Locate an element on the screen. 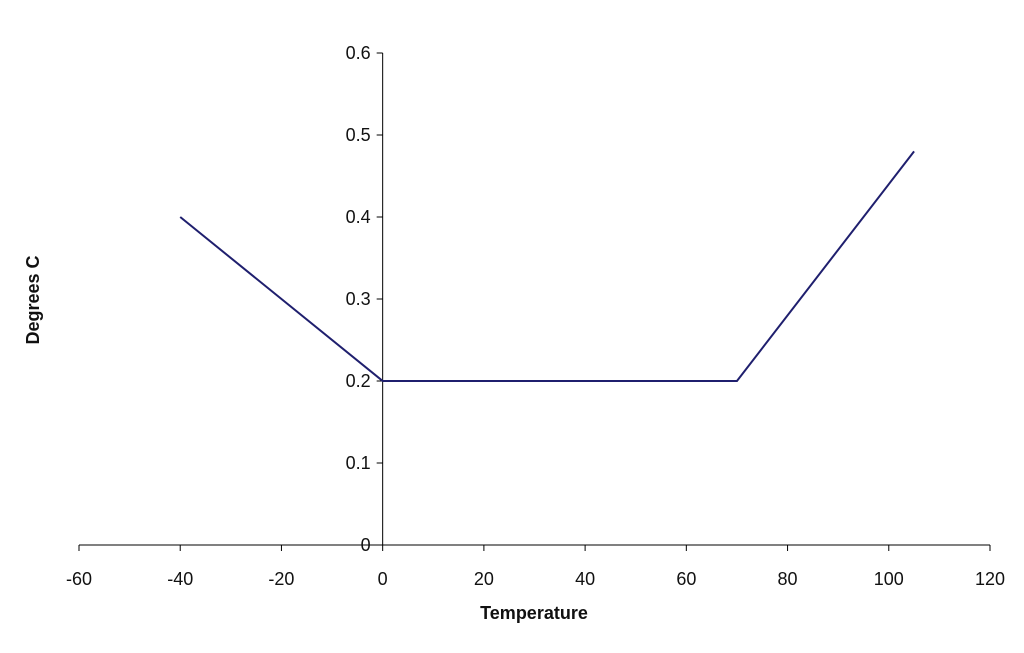 This screenshot has height=653, width=1024. x-tick-label: 20 is located at coordinates (484, 579).